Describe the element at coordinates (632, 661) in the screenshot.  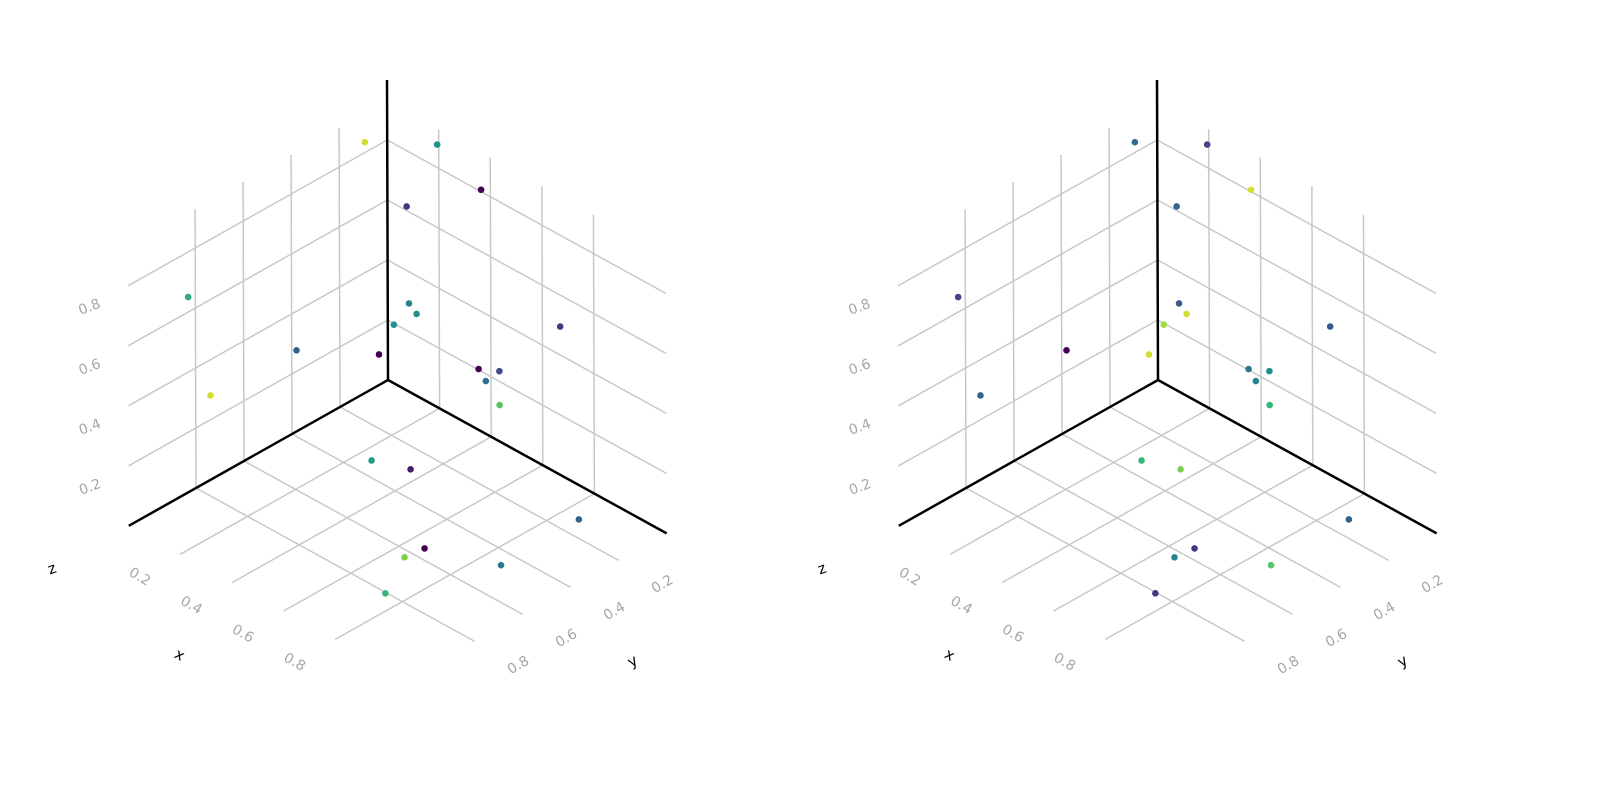
I see `y-axis-label: y` at that location.